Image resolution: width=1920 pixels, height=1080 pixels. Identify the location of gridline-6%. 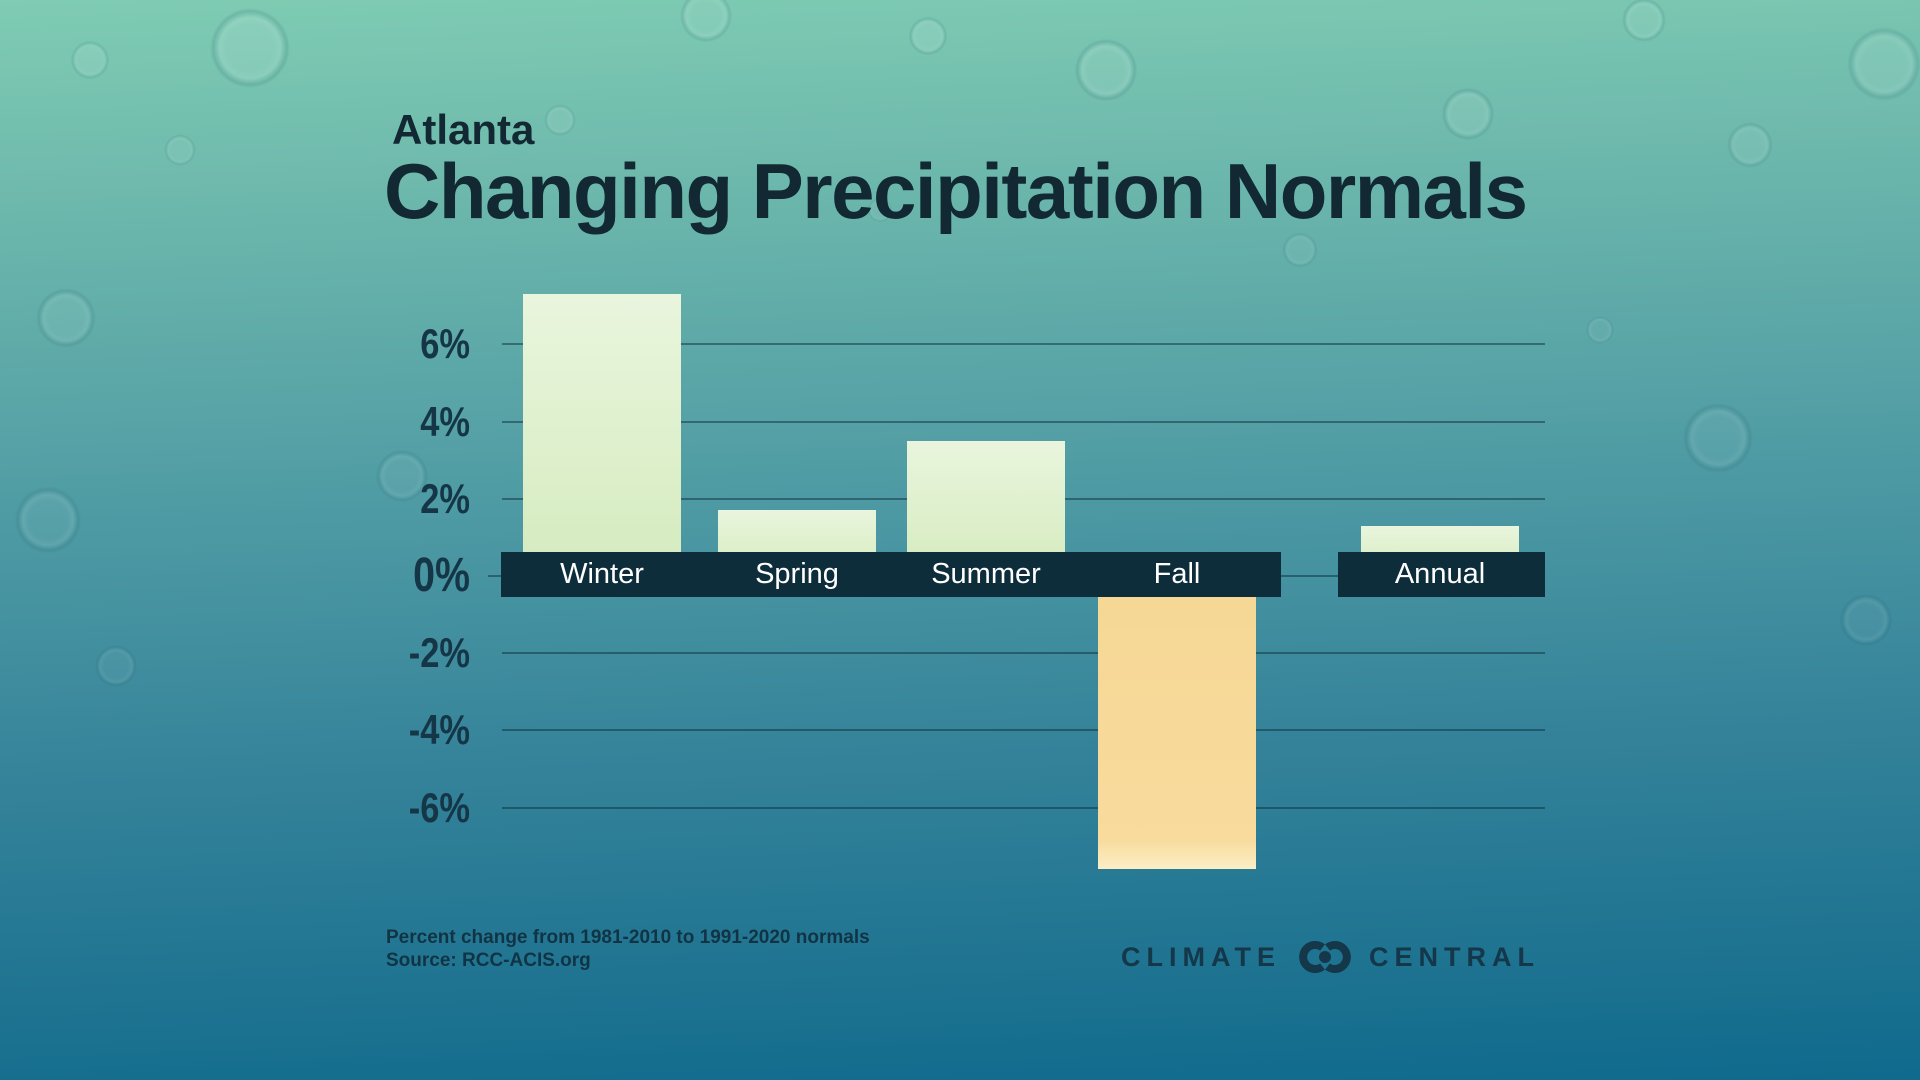
(1023, 344).